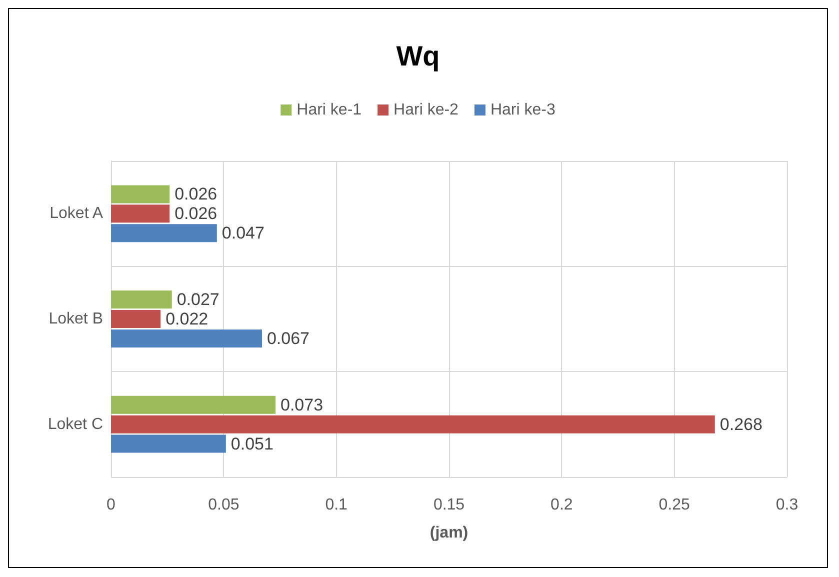 Image resolution: width=839 pixels, height=577 pixels. Describe the element at coordinates (336, 505) in the screenshot. I see `x-tick-label: 0.1` at that location.